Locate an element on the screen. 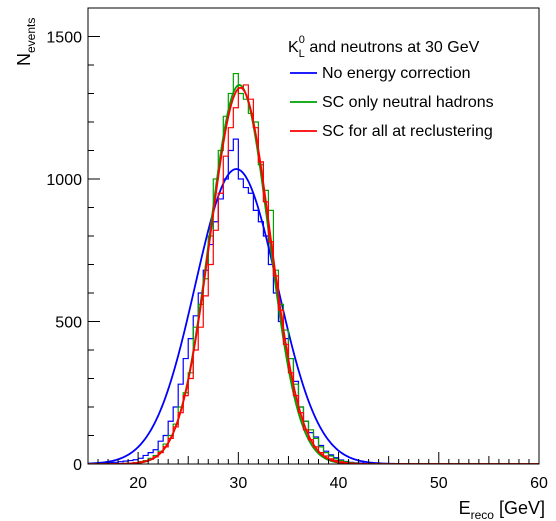 This screenshot has width=556, height=521. legend-label: SC for all at reclustering is located at coordinates (407, 131).